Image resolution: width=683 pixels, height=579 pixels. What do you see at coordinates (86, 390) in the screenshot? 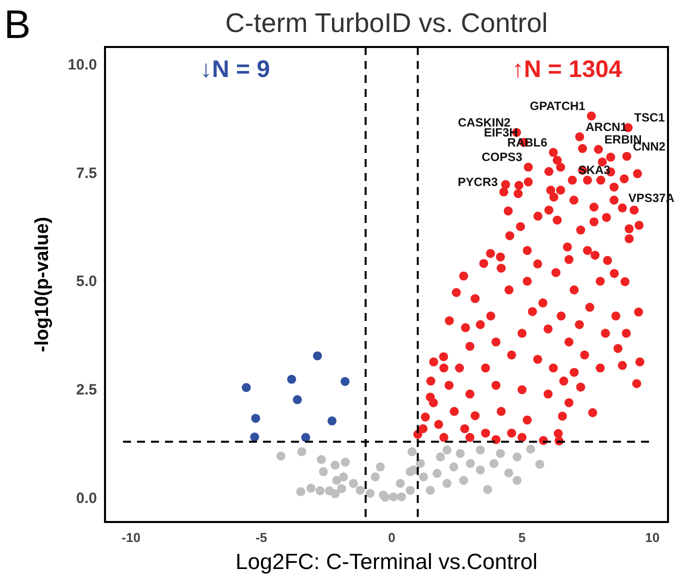
I see `y-tick-label: 2.5` at bounding box center [86, 390].